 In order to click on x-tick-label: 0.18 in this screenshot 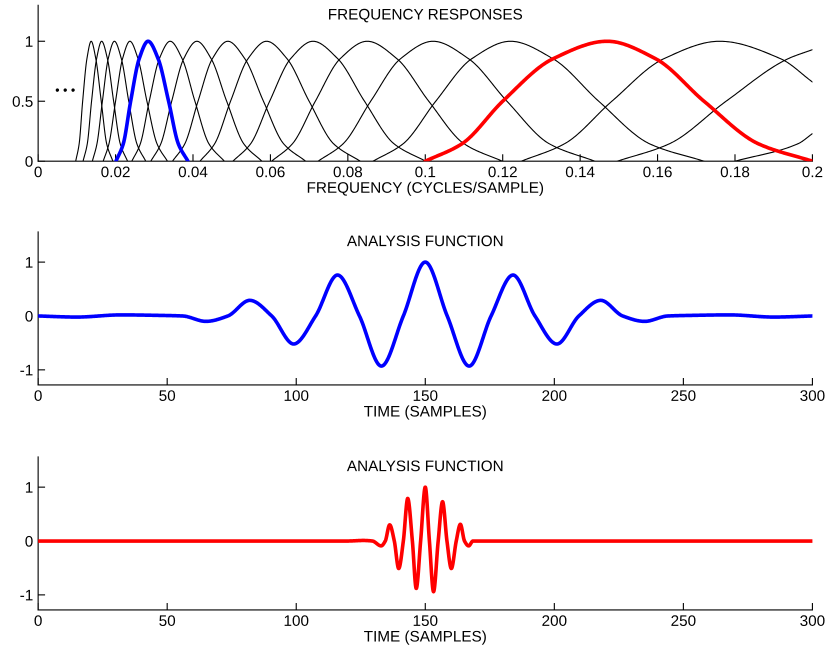, I will do `click(735, 172)`.